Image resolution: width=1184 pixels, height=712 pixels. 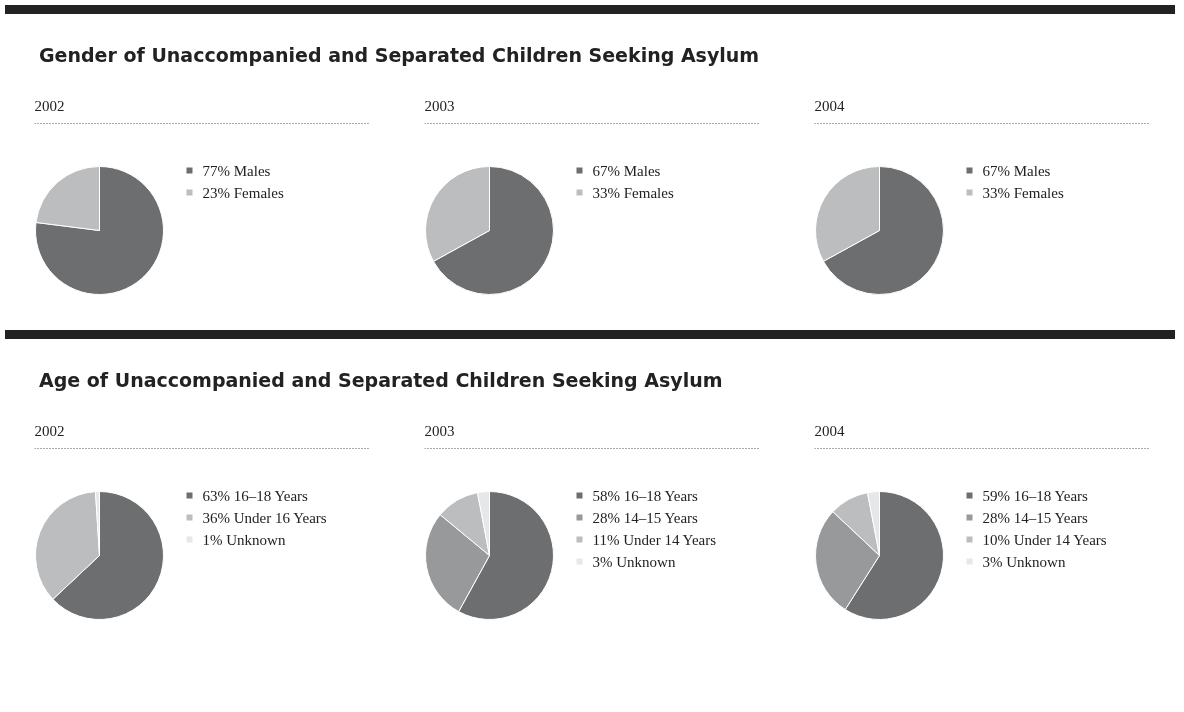 I want to click on legend-label: 23% Females, so click(x=243, y=192).